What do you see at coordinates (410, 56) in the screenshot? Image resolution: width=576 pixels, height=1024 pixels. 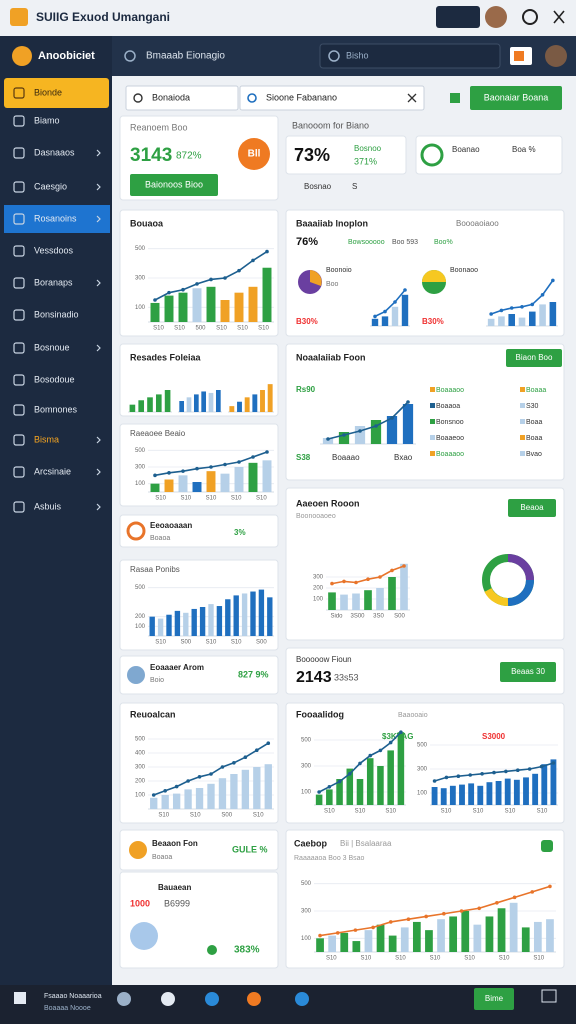 I see `search-box` at bounding box center [410, 56].